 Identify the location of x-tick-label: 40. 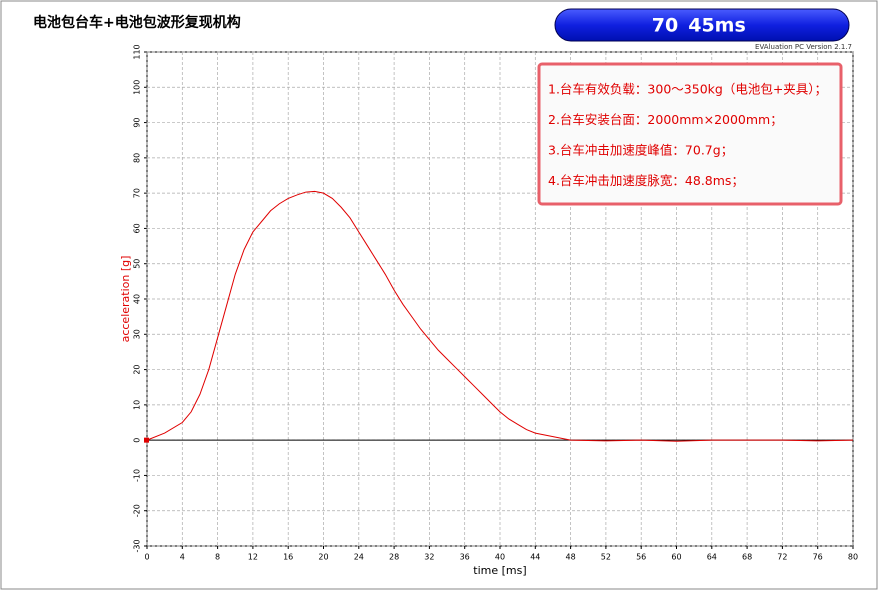
(500, 557).